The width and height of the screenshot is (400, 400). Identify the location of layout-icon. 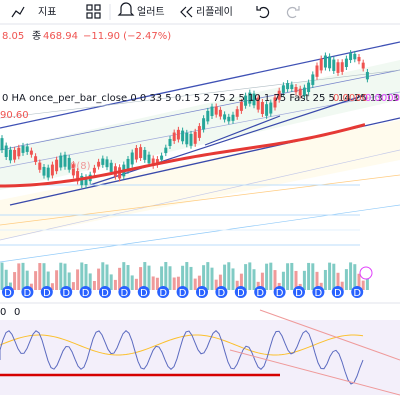
(97, 7).